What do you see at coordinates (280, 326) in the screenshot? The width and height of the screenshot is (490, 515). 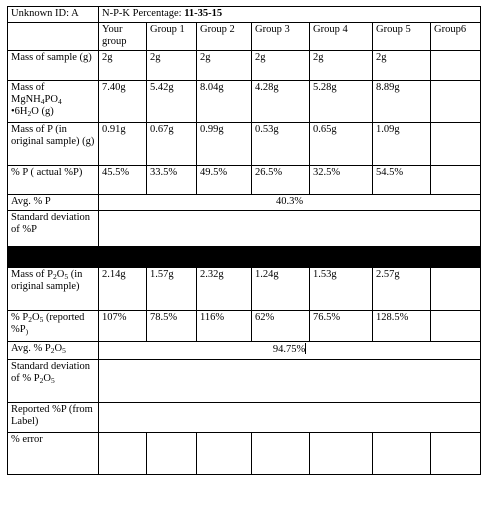 I see `table-cell: 62%` at bounding box center [280, 326].